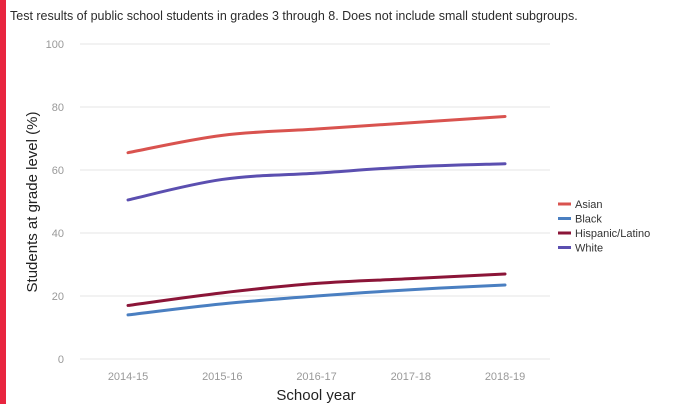 The height and width of the screenshot is (404, 676). Describe the element at coordinates (588, 220) in the screenshot. I see `legend-label-black: Black` at that location.